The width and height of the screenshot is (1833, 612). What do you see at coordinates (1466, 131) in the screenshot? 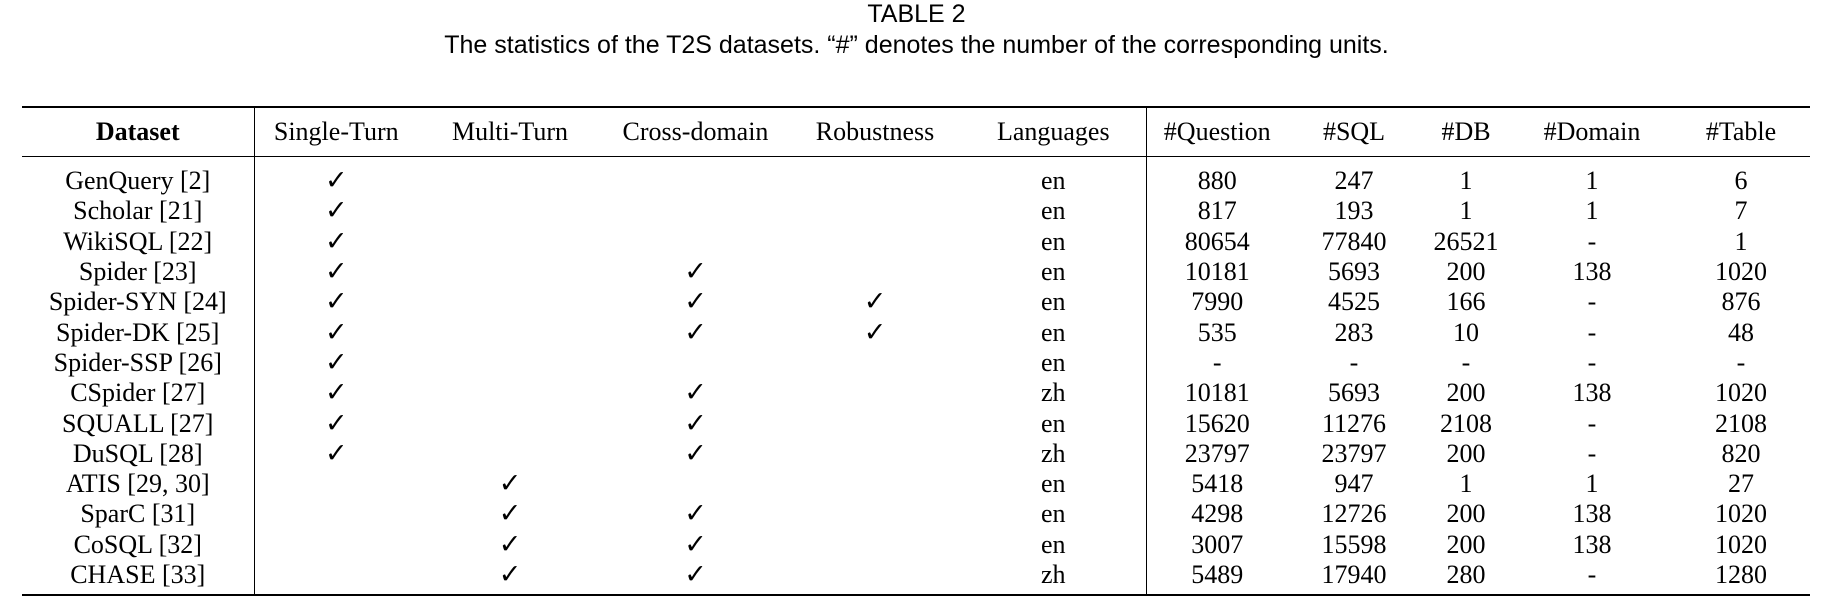
I see `header-cell: #DB` at bounding box center [1466, 131].